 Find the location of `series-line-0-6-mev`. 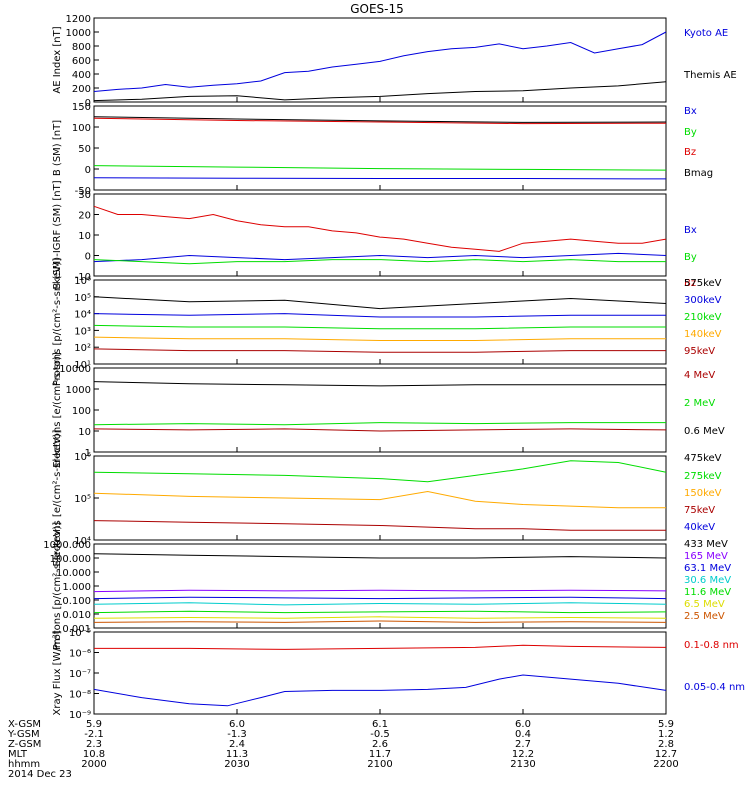

series-line-0-6-mev is located at coordinates (379, 384).